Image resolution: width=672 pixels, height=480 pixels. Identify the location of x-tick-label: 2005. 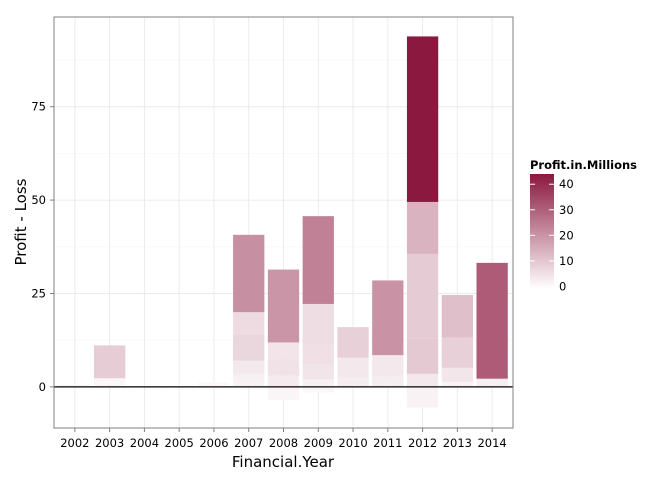
(179, 443).